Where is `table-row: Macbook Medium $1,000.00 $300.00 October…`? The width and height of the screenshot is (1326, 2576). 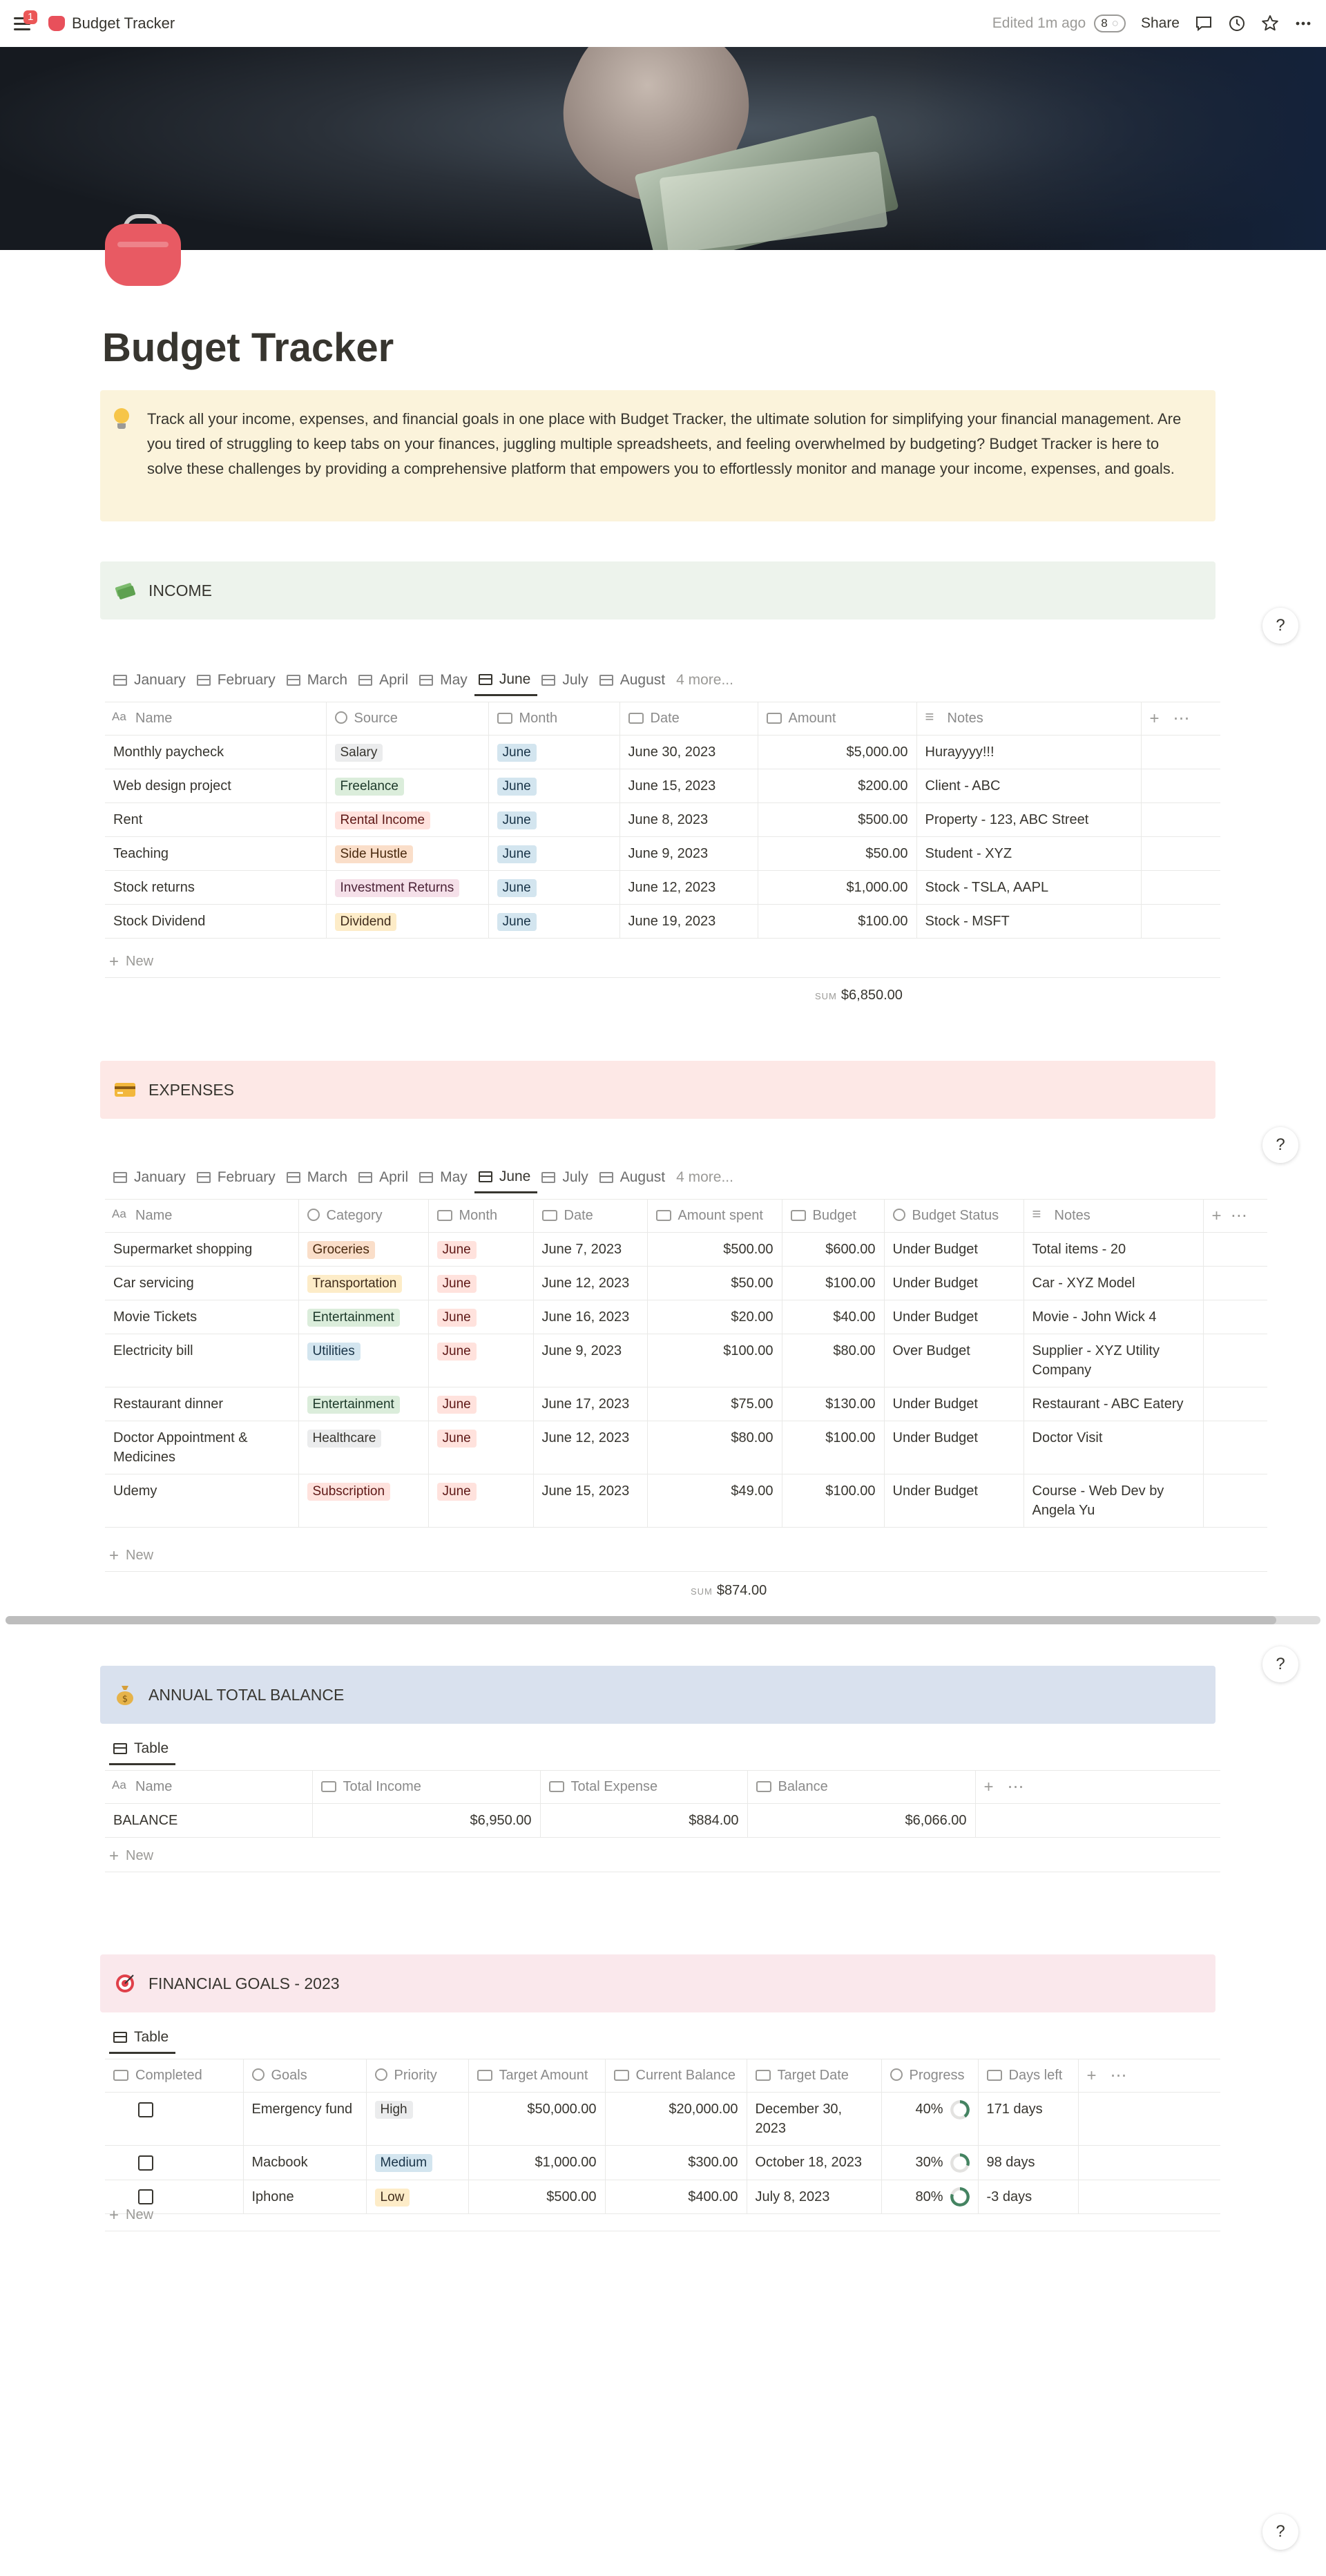 table-row: Macbook Medium $1,000.00 $300.00 October… is located at coordinates (662, 2162).